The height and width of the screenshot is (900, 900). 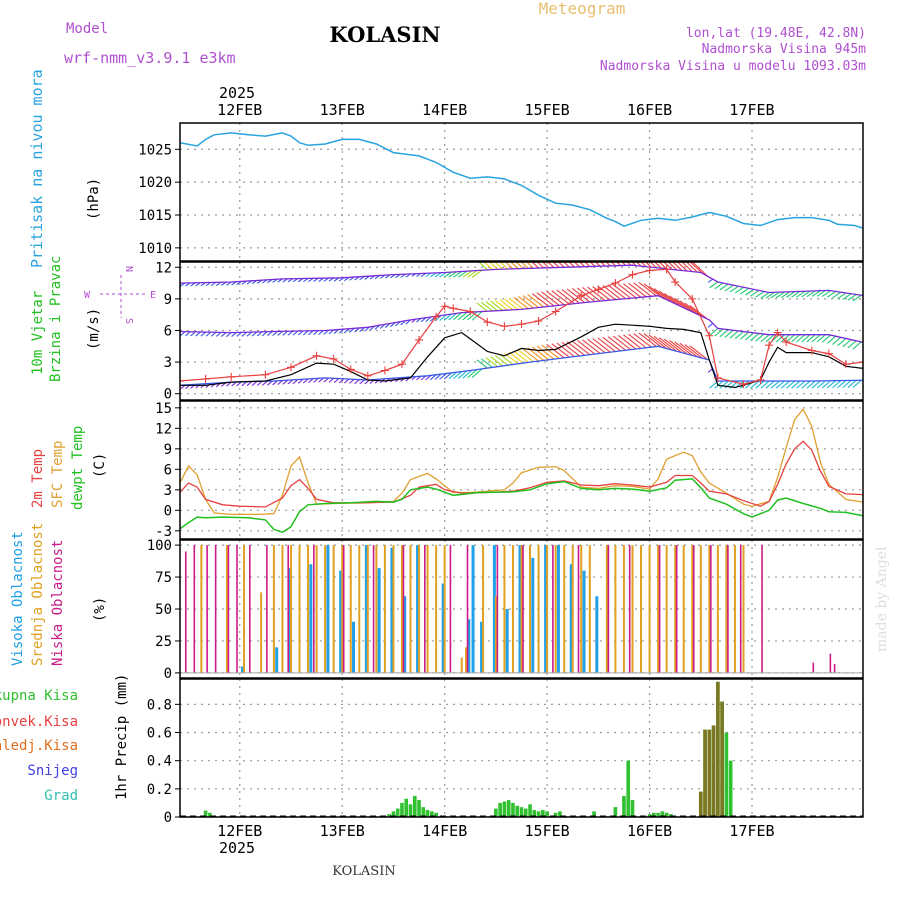 I want to click on model-name: wrf-nmm_v3.9.1 e3km, so click(x=150, y=58).